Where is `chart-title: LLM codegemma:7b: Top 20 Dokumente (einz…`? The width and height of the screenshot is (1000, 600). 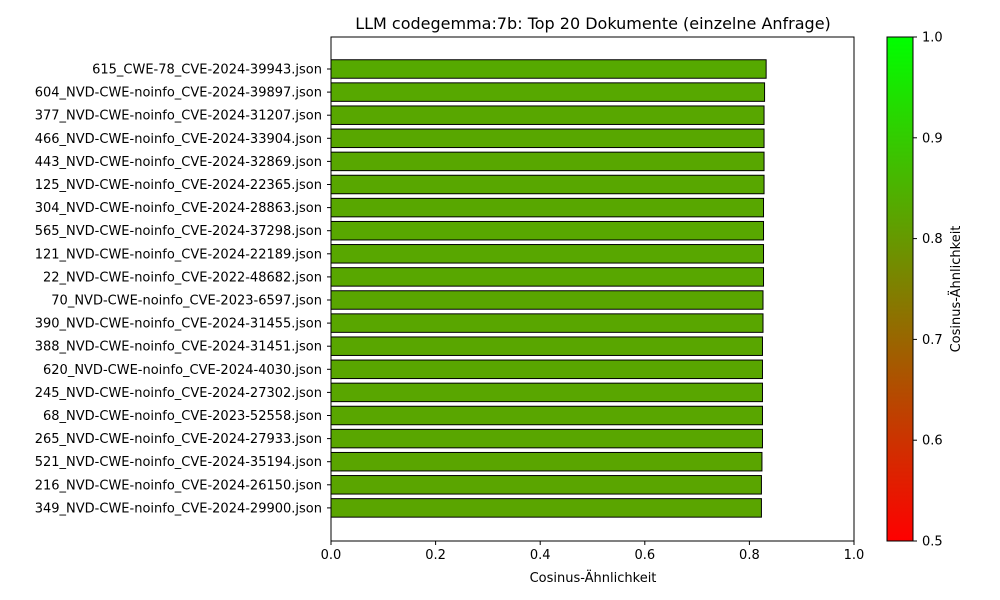
chart-title: LLM codegemma:7b: Top 20 Dokumente (einz… is located at coordinates (593, 23).